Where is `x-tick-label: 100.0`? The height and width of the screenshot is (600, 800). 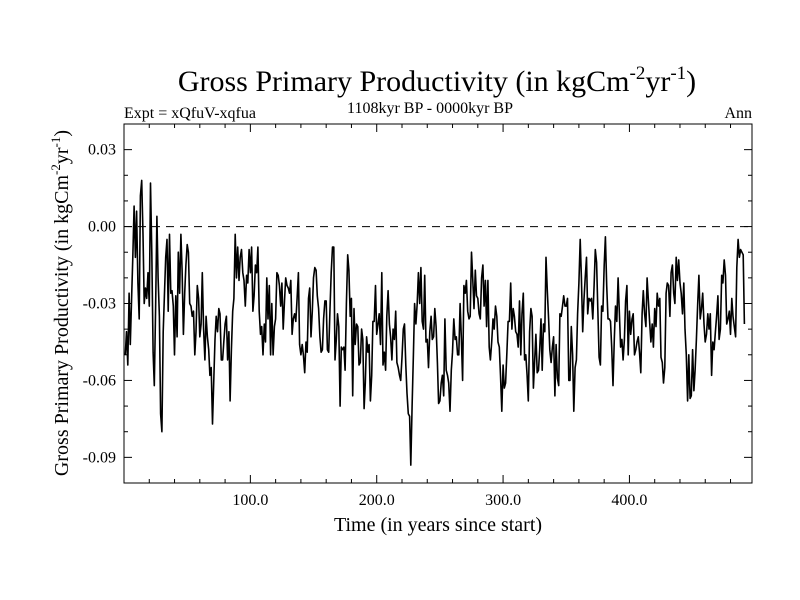 x-tick-label: 100.0 is located at coordinates (250, 500).